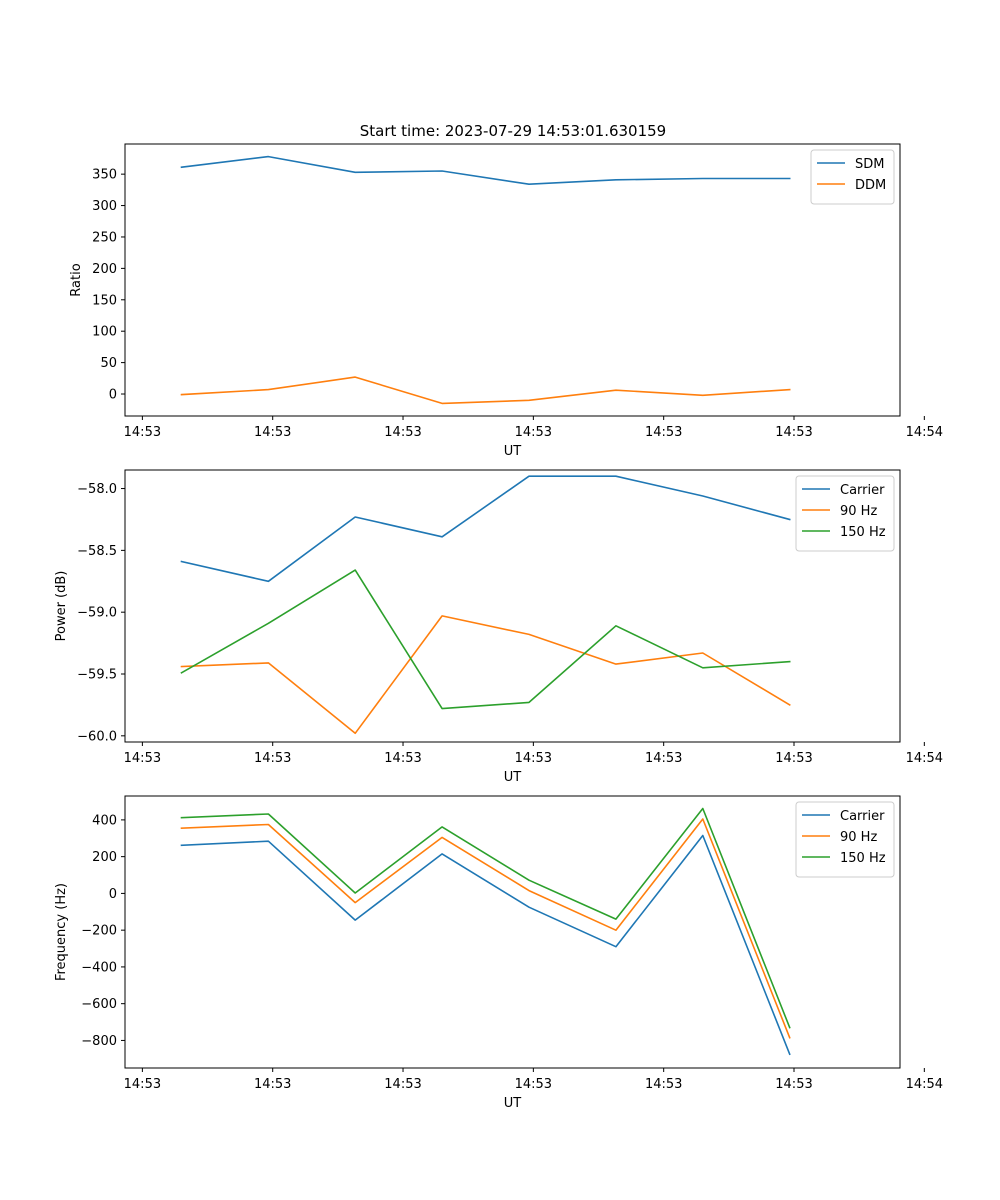 The height and width of the screenshot is (1200, 1000). Describe the element at coordinates (513, 131) in the screenshot. I see `chart-title: Start time: 2023-07-29 14:53:01.630159` at that location.